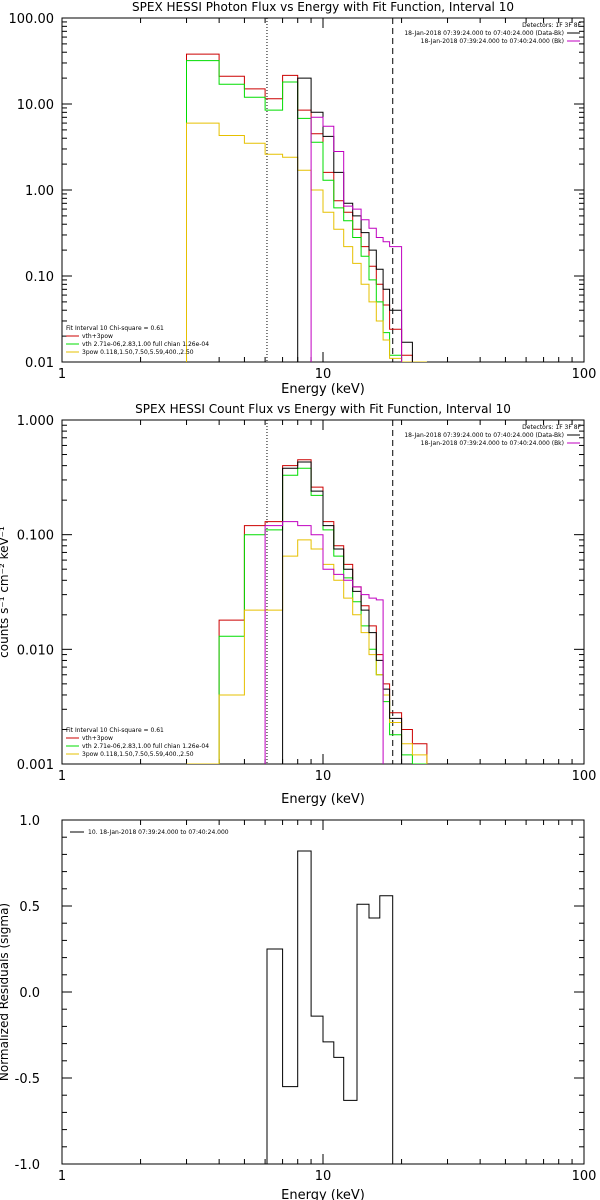  Describe the element at coordinates (5, 992) in the screenshot. I see `y-axis-label: Normalized Residuals (sigma)` at that location.